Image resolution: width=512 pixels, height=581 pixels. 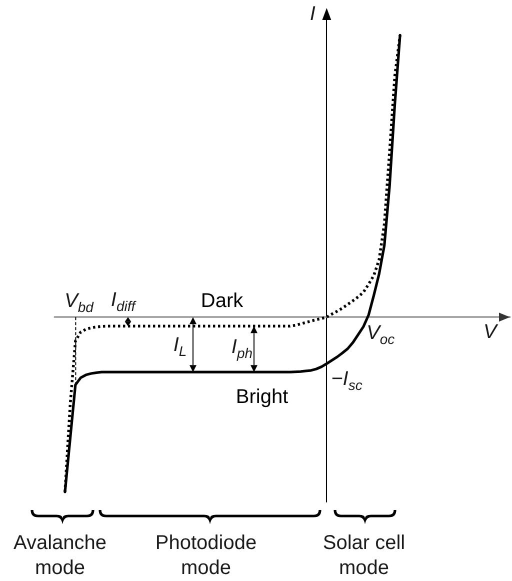 What do you see at coordinates (180, 346) in the screenshot?
I see `annotation: I$_{L}$` at bounding box center [180, 346].